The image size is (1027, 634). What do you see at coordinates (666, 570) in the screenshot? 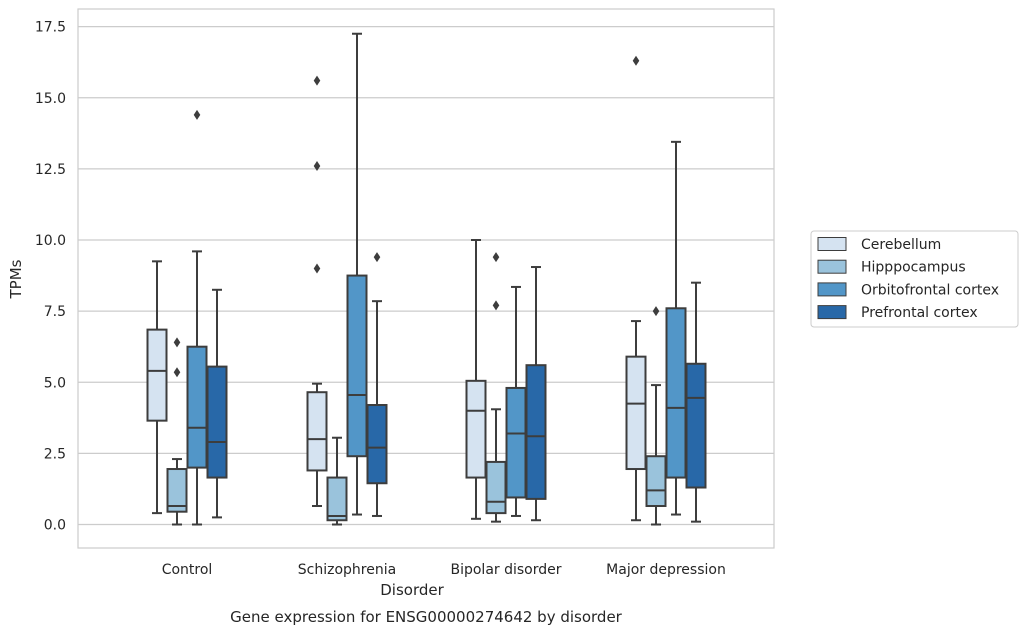
I see `x-tick-label: Major depression` at bounding box center [666, 570].